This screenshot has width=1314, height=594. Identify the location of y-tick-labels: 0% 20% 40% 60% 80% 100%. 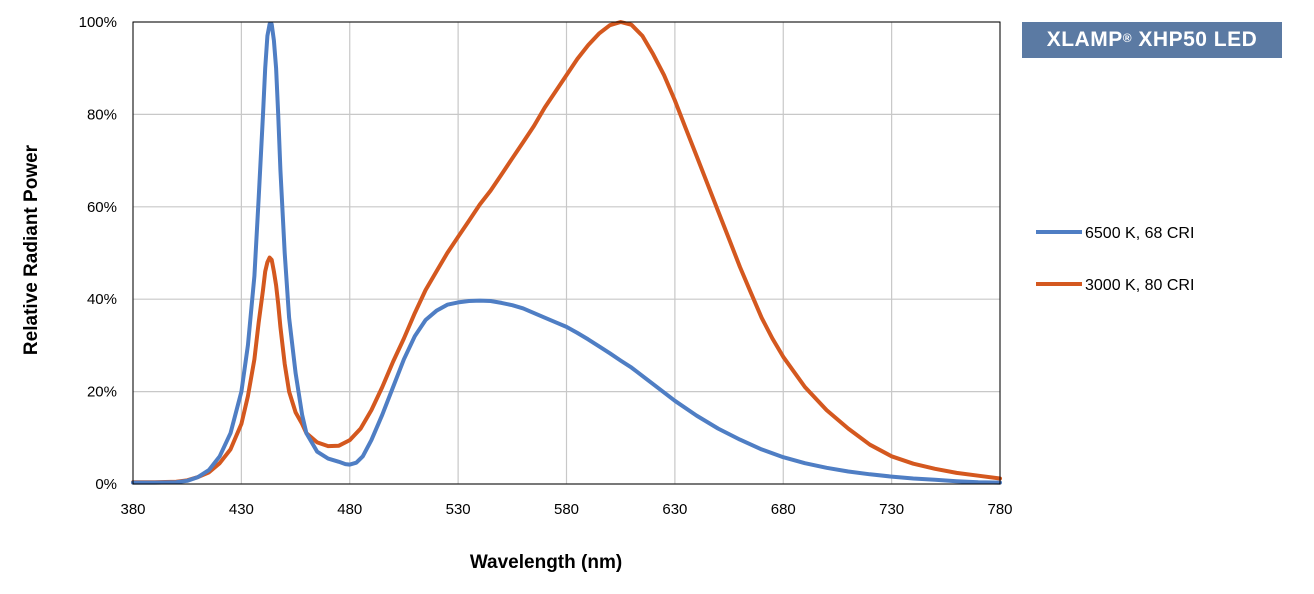
(98, 253).